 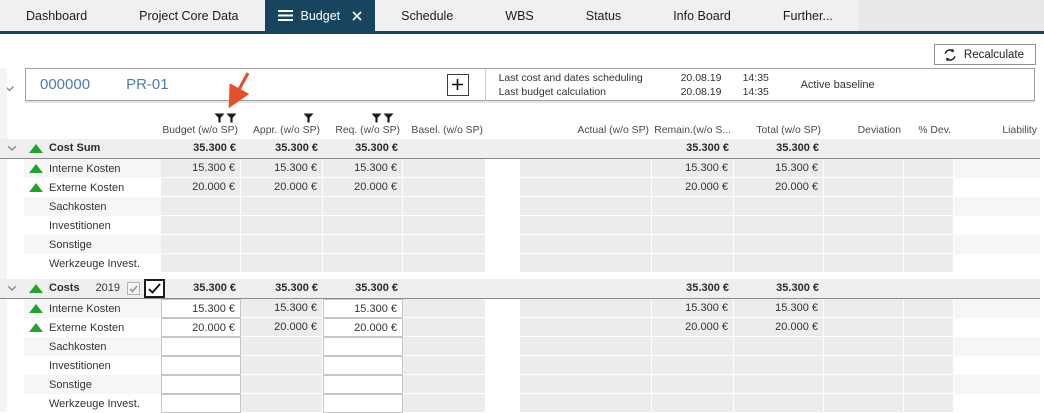 I want to click on row-label: Interne Kosten, so click(x=85, y=308).